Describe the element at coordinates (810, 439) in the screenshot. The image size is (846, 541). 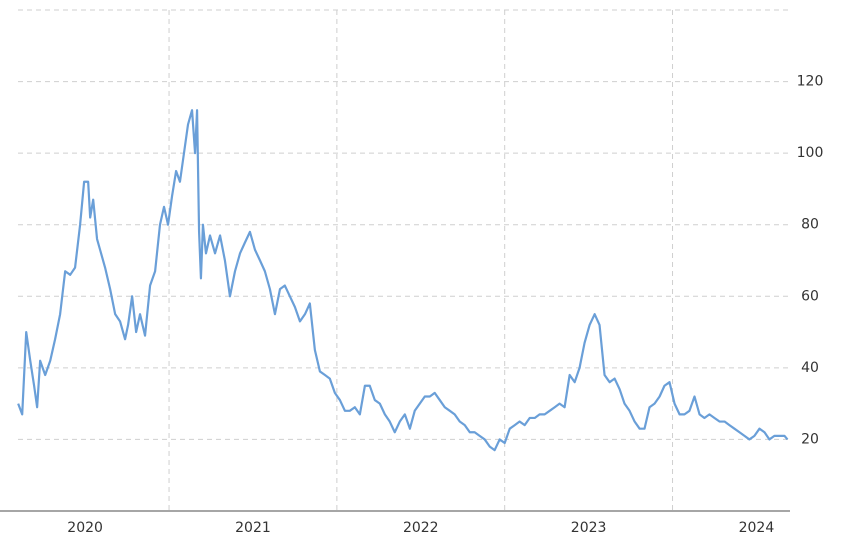
I see `y-tick-label: 20` at that location.